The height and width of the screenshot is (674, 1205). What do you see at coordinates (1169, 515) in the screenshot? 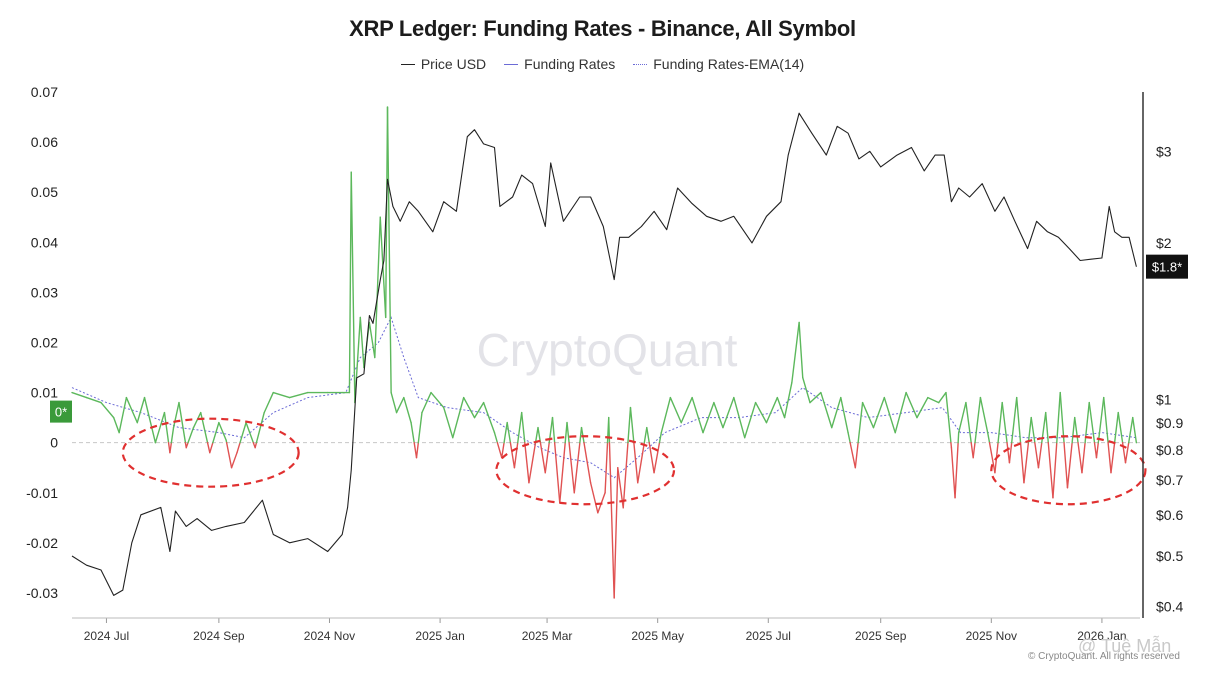
I see `y-right-tick-label: $0.6` at bounding box center [1169, 515].